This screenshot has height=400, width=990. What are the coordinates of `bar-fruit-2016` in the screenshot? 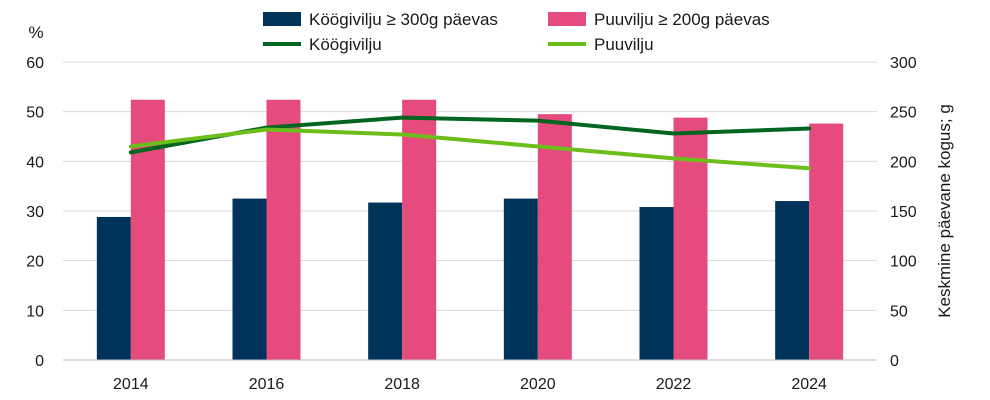 It's located at (283, 229).